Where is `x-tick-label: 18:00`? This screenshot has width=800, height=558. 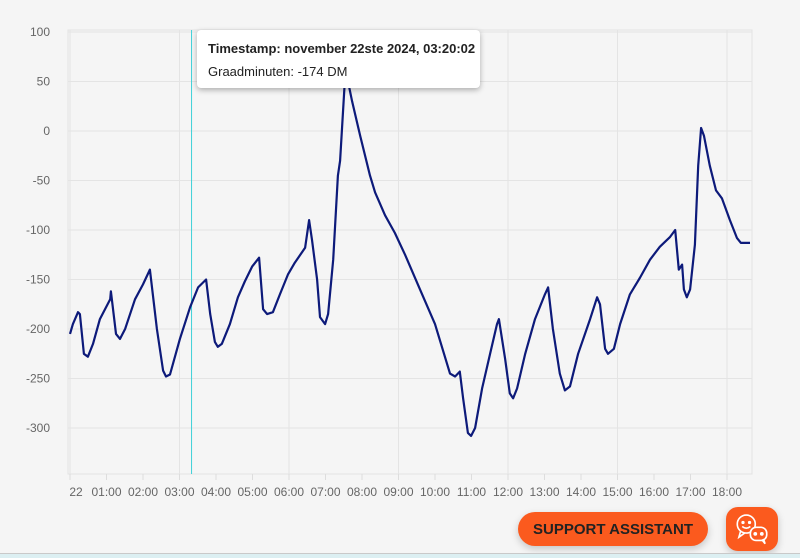
x-tick-label: 18:00 is located at coordinates (727, 492).